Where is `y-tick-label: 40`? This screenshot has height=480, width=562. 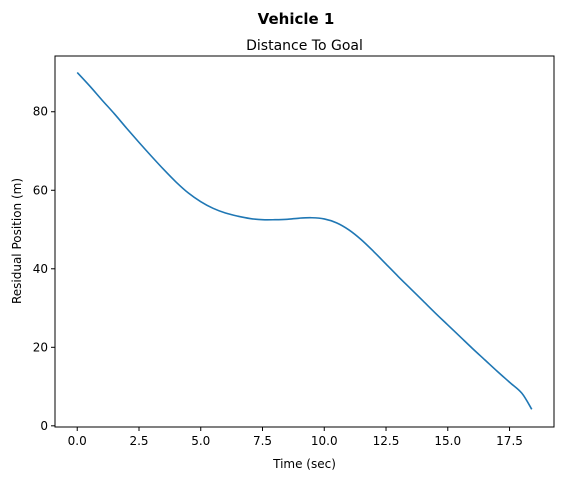 y-tick-label: 40 is located at coordinates (40, 269).